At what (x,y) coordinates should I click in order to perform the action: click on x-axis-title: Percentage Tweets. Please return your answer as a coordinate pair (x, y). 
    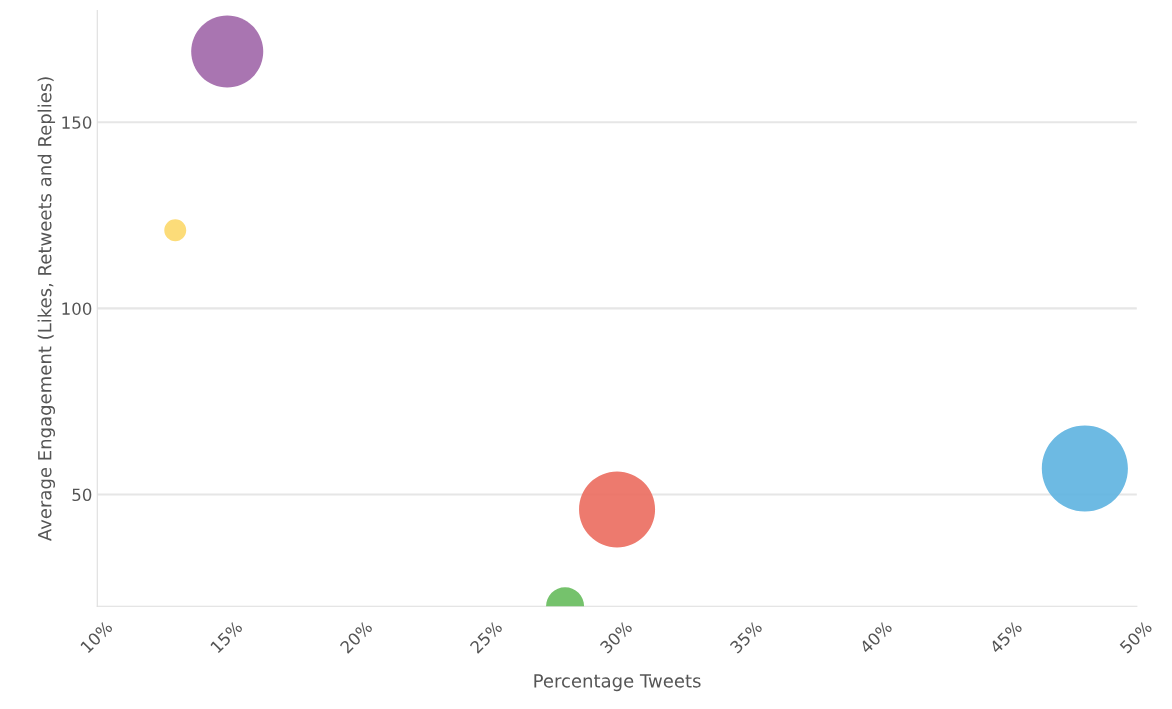
    Looking at the image, I should click on (617, 683).